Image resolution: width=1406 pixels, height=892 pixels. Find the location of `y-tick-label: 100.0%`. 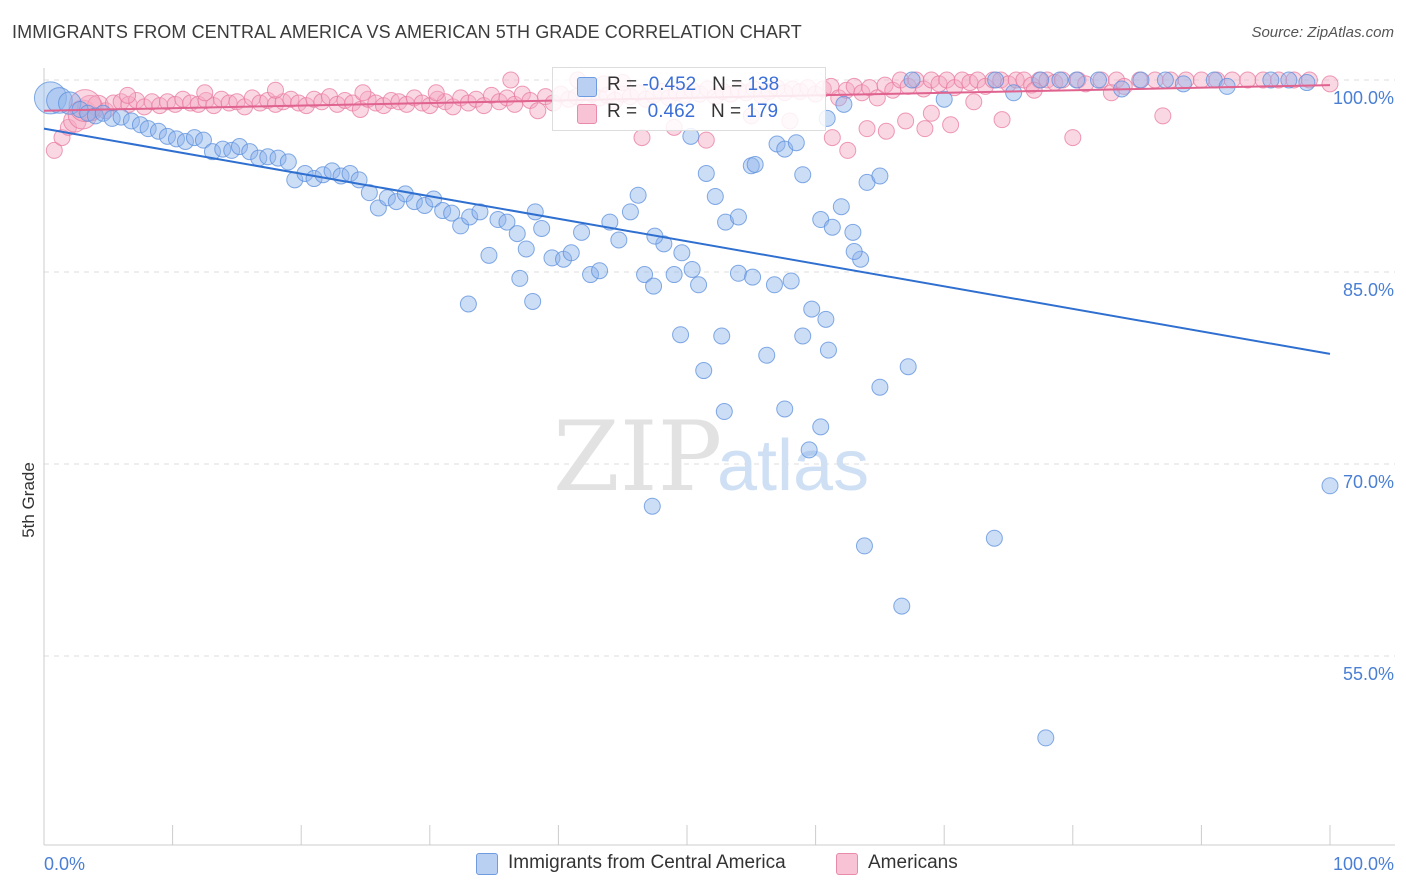

y-tick-label: 100.0% is located at coordinates (1363, 98).